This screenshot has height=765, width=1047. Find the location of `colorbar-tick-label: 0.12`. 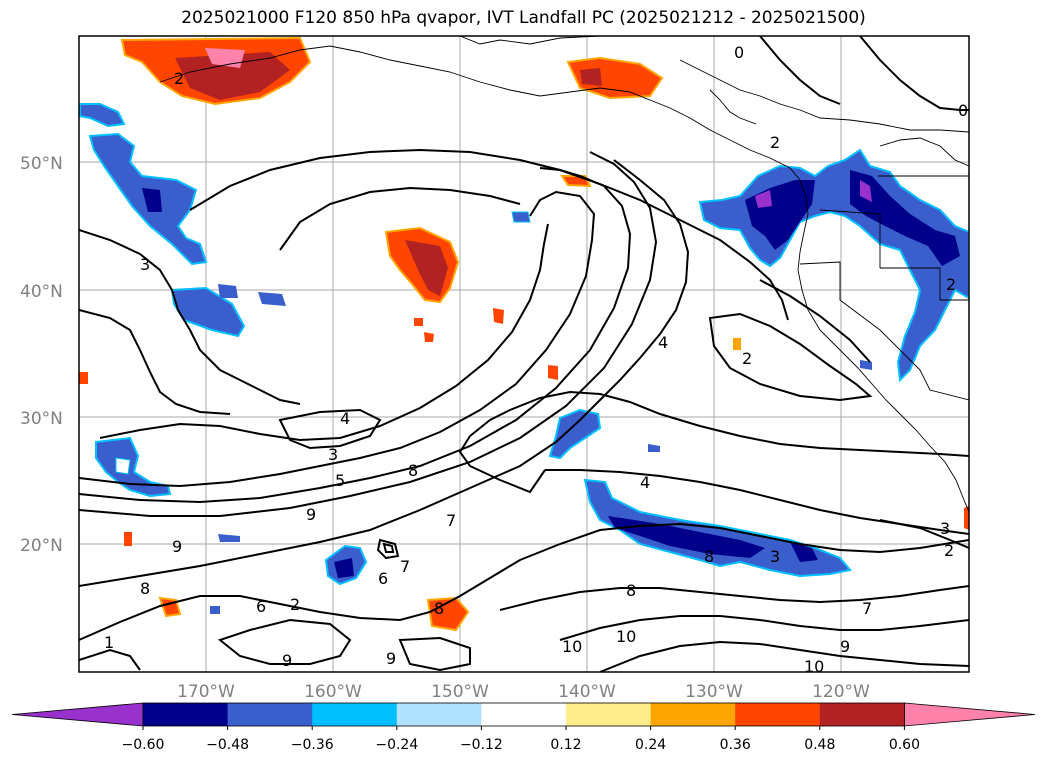

colorbar-tick-label: 0.12 is located at coordinates (565, 745).